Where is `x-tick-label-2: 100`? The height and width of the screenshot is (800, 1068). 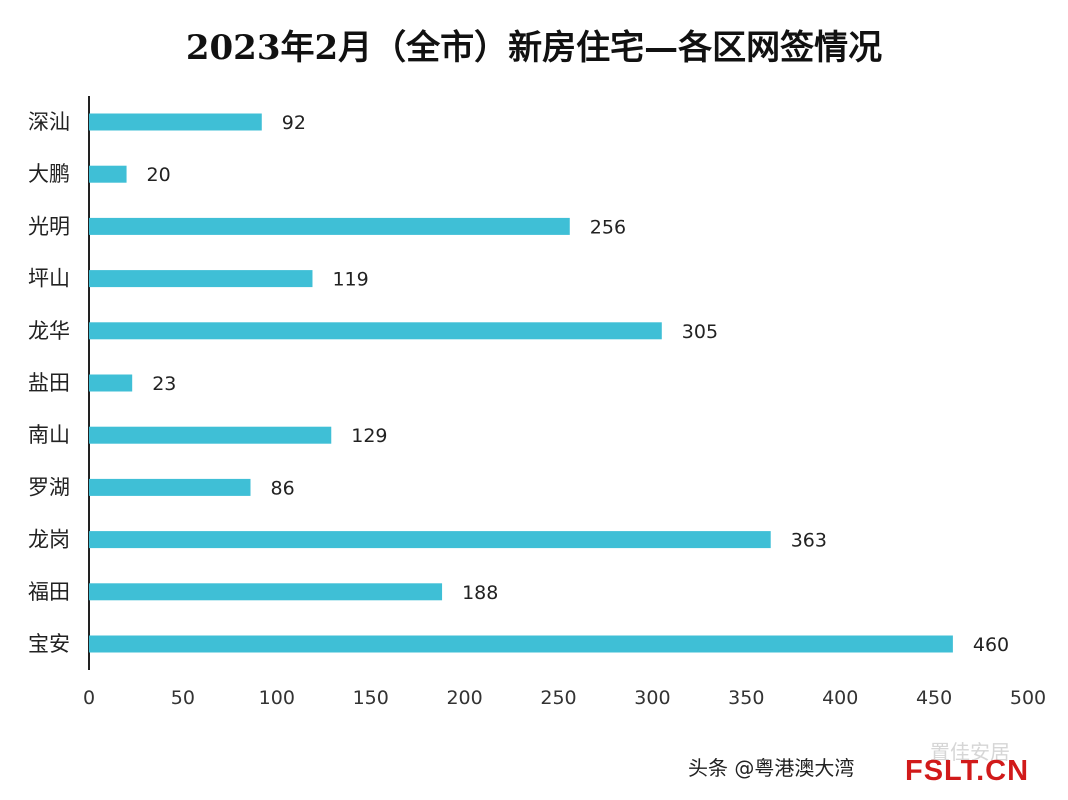 x-tick-label-2: 100 is located at coordinates (277, 698).